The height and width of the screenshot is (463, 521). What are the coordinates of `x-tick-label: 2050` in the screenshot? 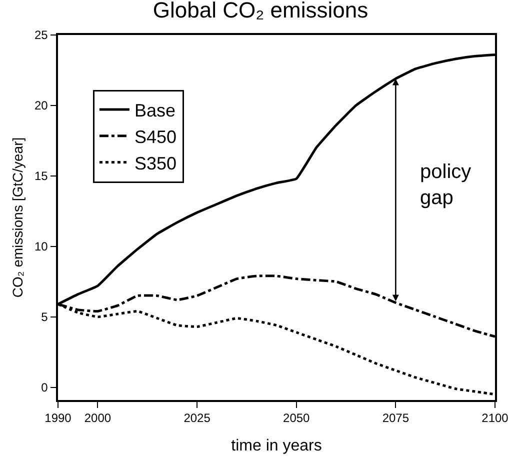 It's located at (296, 418).